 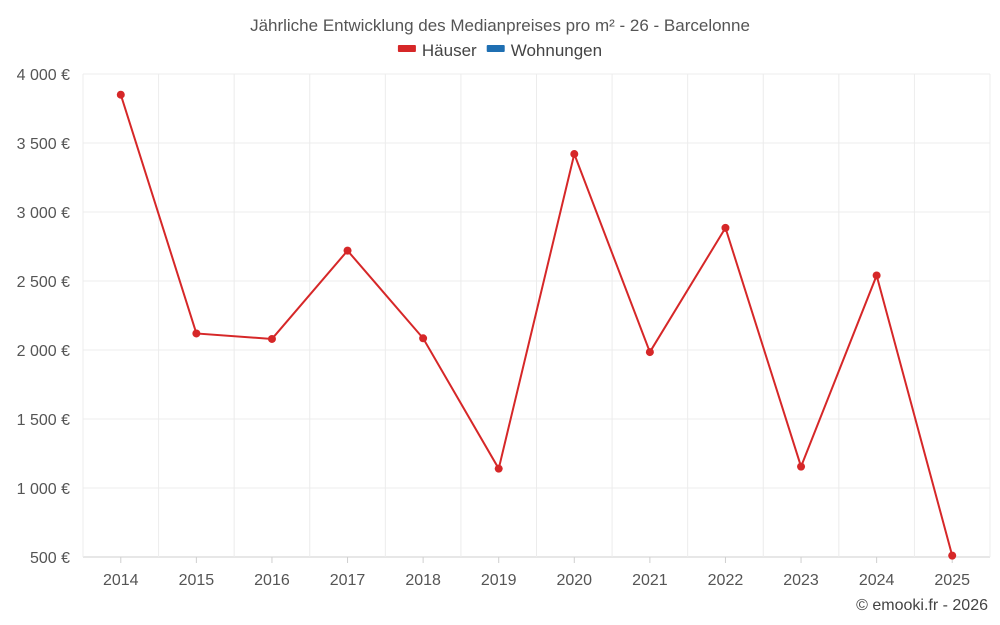 What do you see at coordinates (449, 50) in the screenshot?
I see `legend-label: Häuser` at bounding box center [449, 50].